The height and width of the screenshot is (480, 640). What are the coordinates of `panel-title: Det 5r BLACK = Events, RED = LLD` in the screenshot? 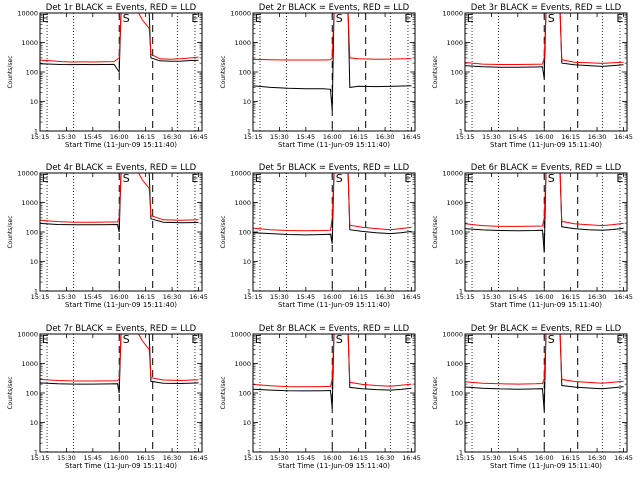 It's located at (334, 168).